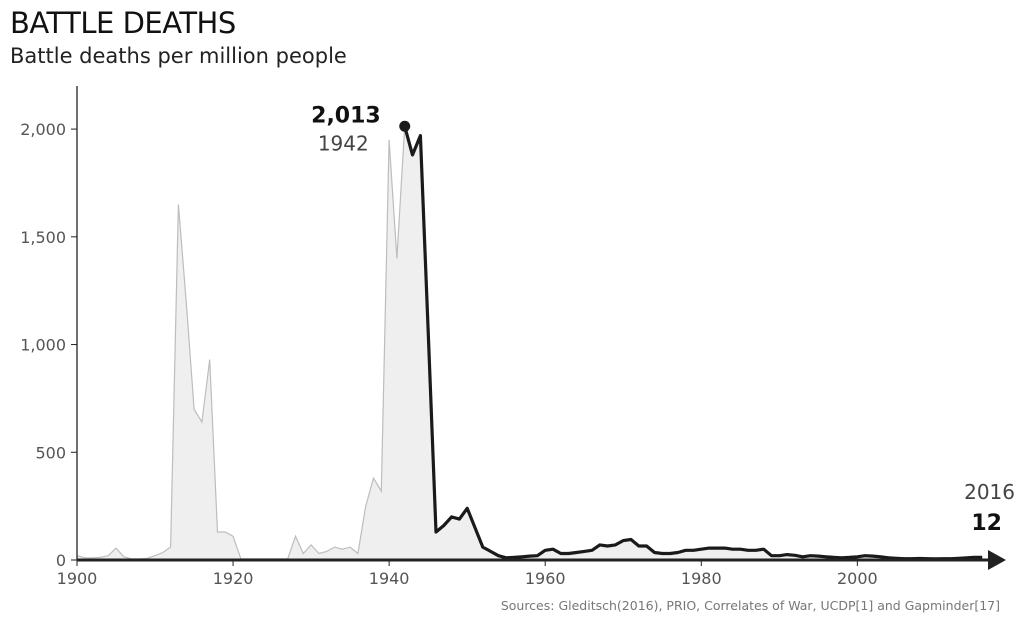 The height and width of the screenshot is (632, 1024). I want to click on x-tick-label: 1980, so click(701, 578).